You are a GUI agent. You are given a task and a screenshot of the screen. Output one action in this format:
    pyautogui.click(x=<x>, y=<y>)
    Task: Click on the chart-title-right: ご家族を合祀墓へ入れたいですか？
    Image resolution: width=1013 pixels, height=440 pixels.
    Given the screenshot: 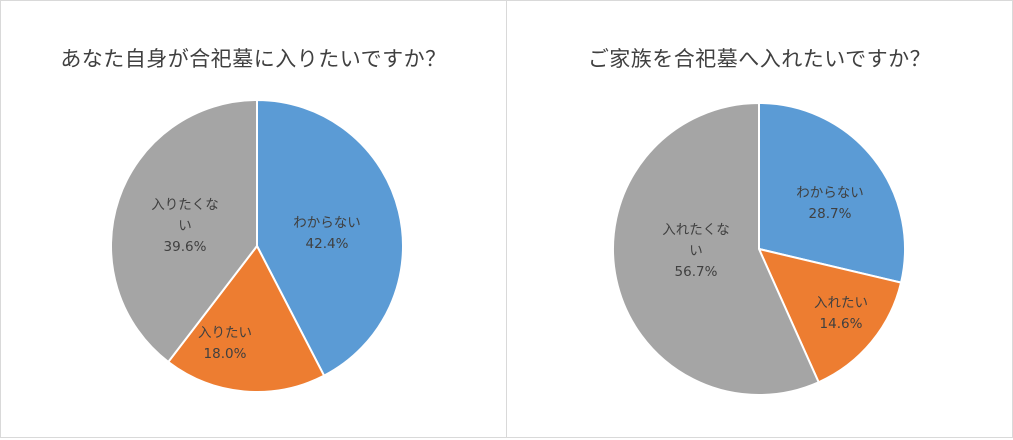 What is the action you would take?
    pyautogui.click(x=759, y=59)
    